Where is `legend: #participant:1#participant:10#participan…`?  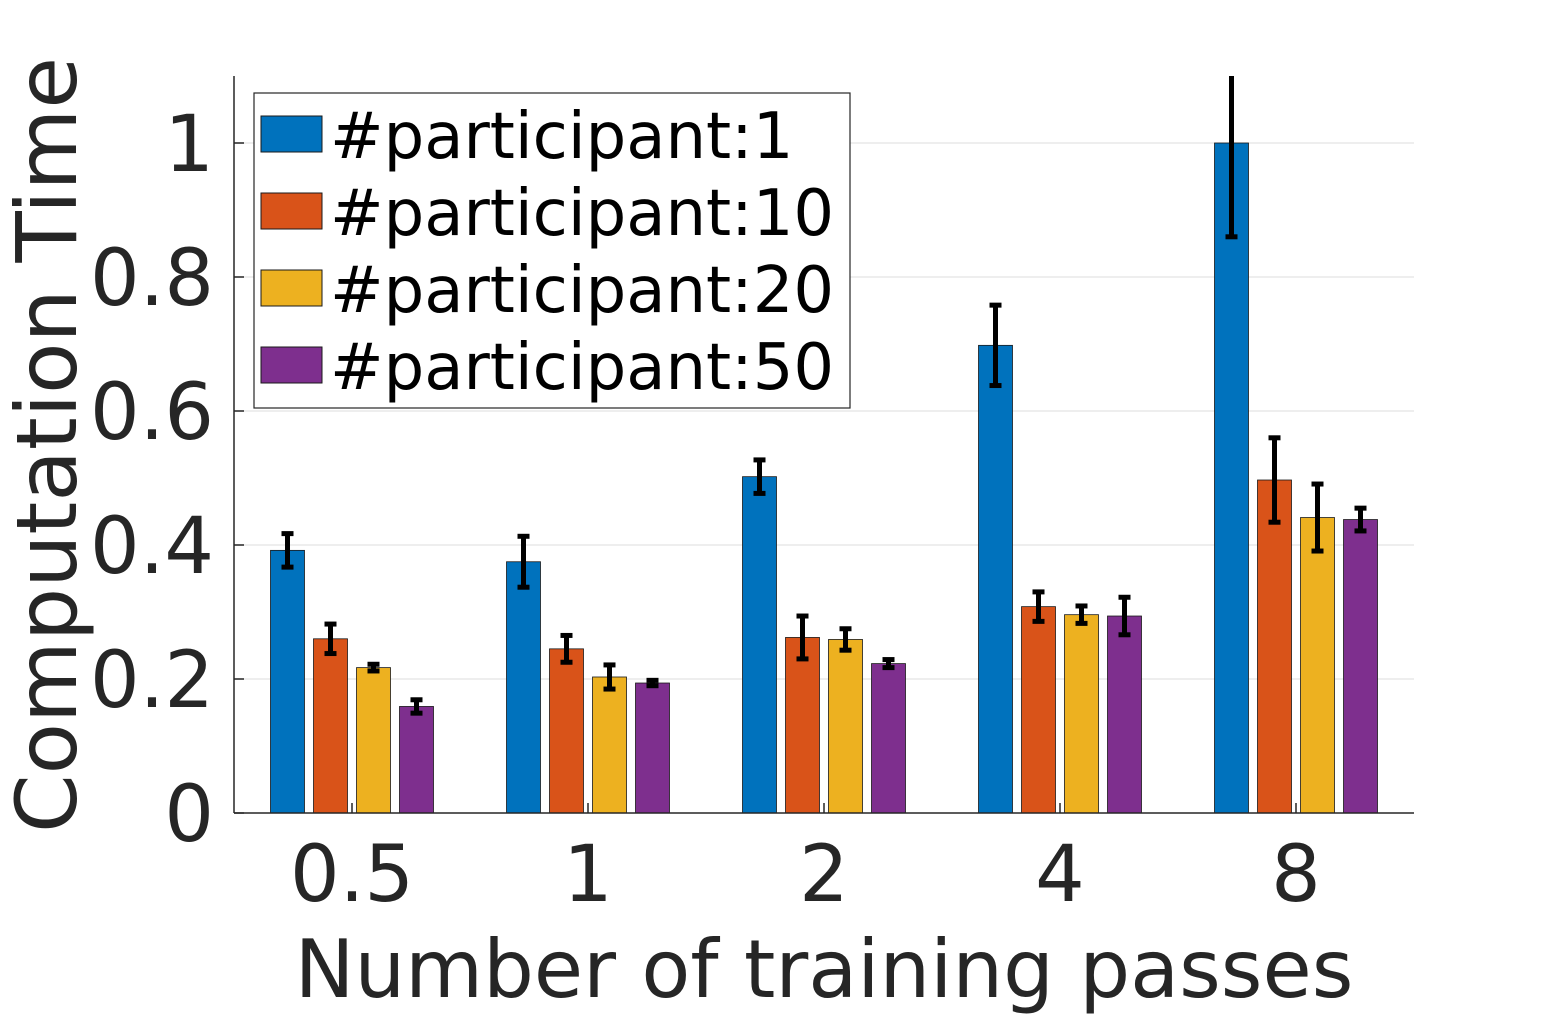
legend: #participant:1#participant:10#participan… is located at coordinates (552, 250).